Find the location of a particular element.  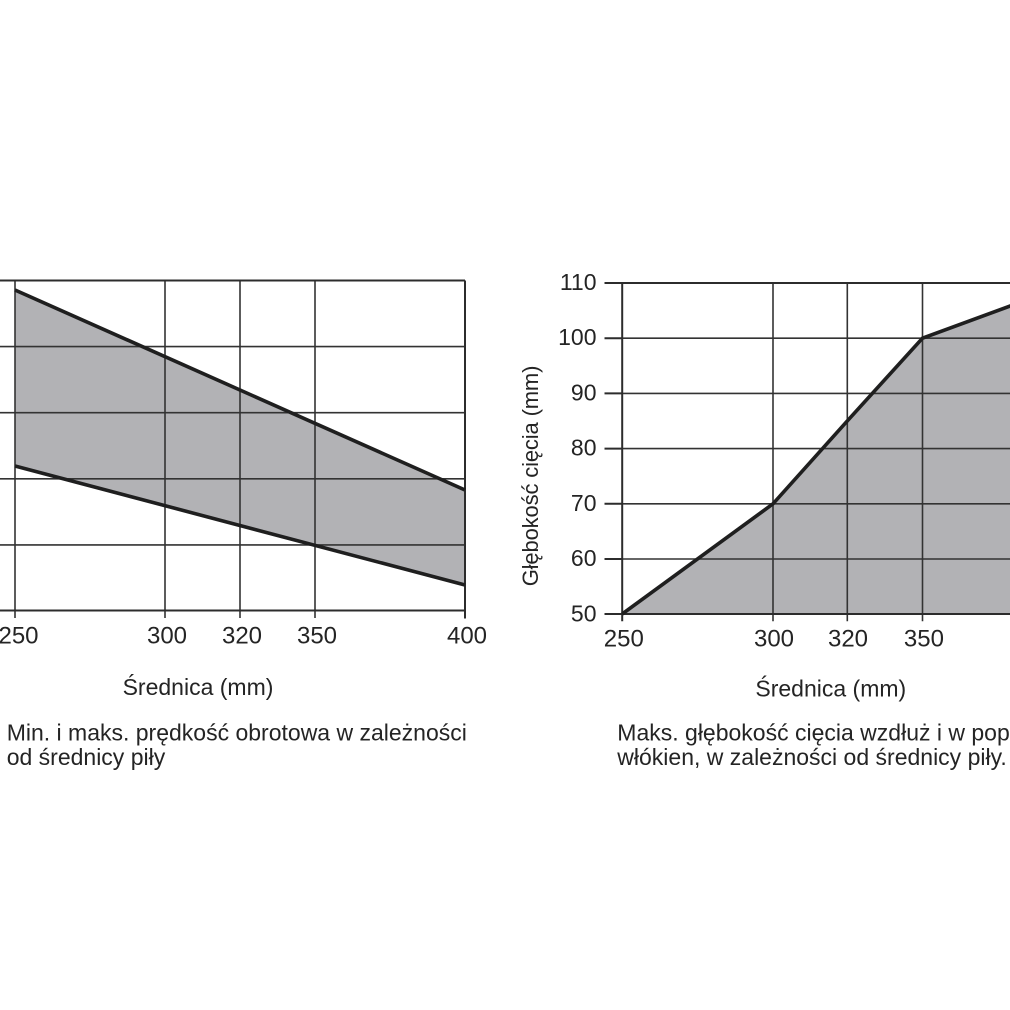

svg-text: 70 is located at coordinates (584, 503).